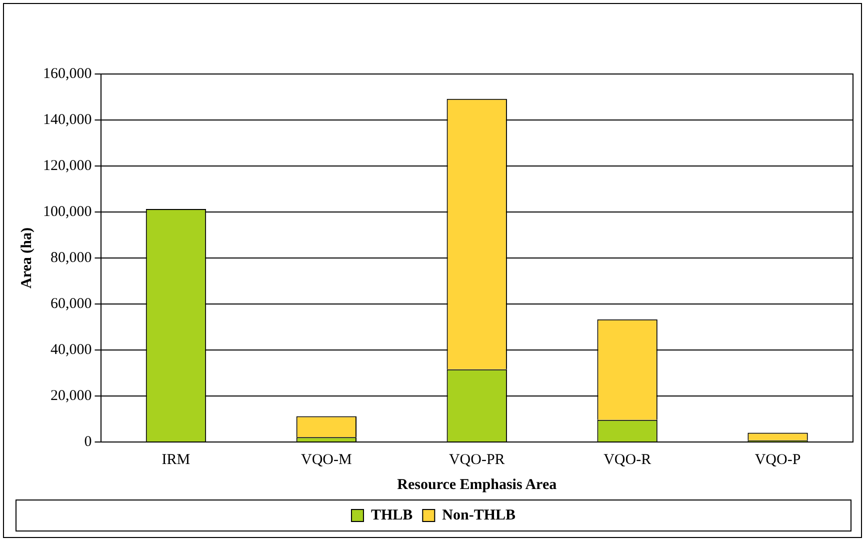 Image resolution: width=867 pixels, height=543 pixels. What do you see at coordinates (67, 74) in the screenshot?
I see `y-tick-label: 160,000` at bounding box center [67, 74].